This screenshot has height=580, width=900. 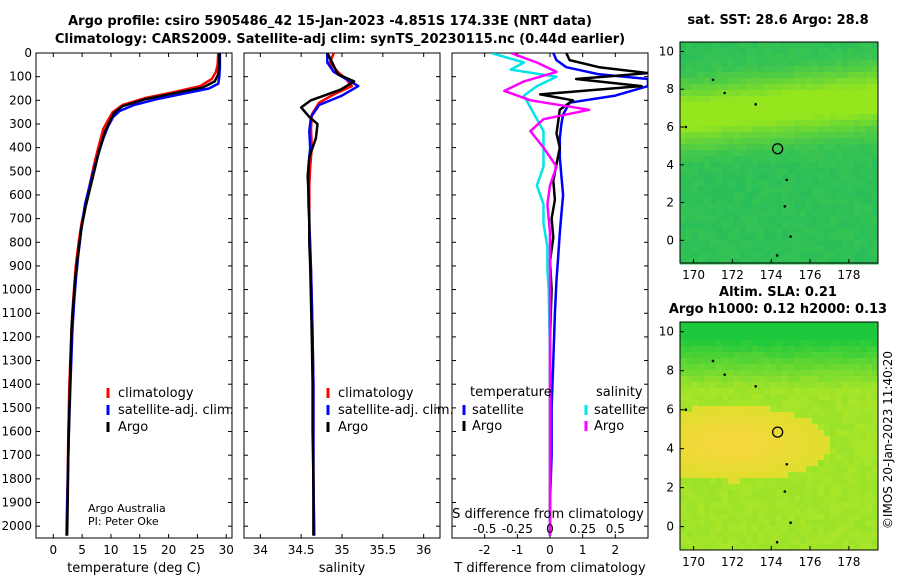 I want to click on diff-s-tick-label: 0.5, so click(x=615, y=529).